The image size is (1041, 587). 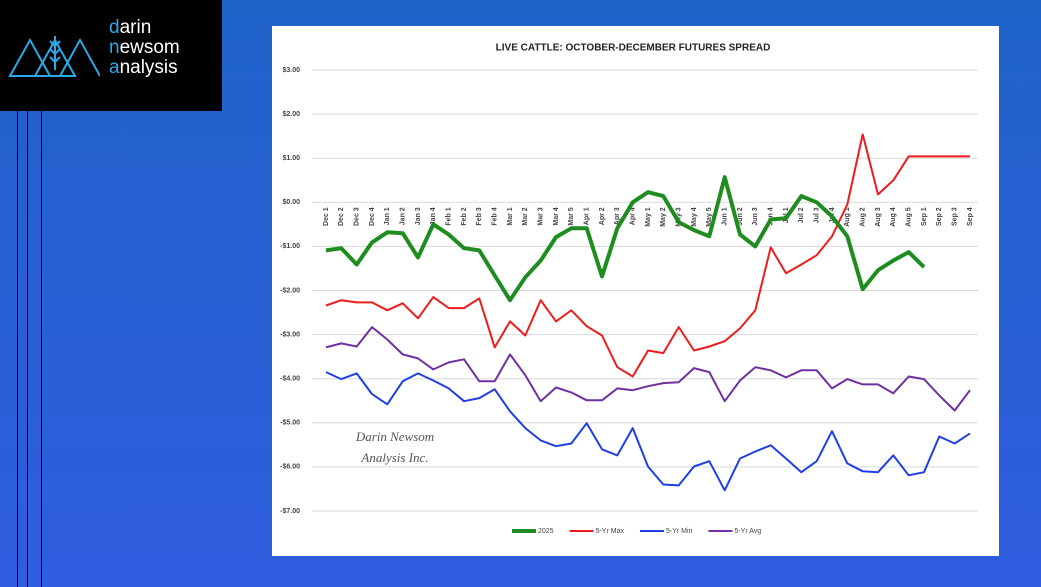 I want to click on x-tick-label: Apr 4, so click(x=633, y=216).